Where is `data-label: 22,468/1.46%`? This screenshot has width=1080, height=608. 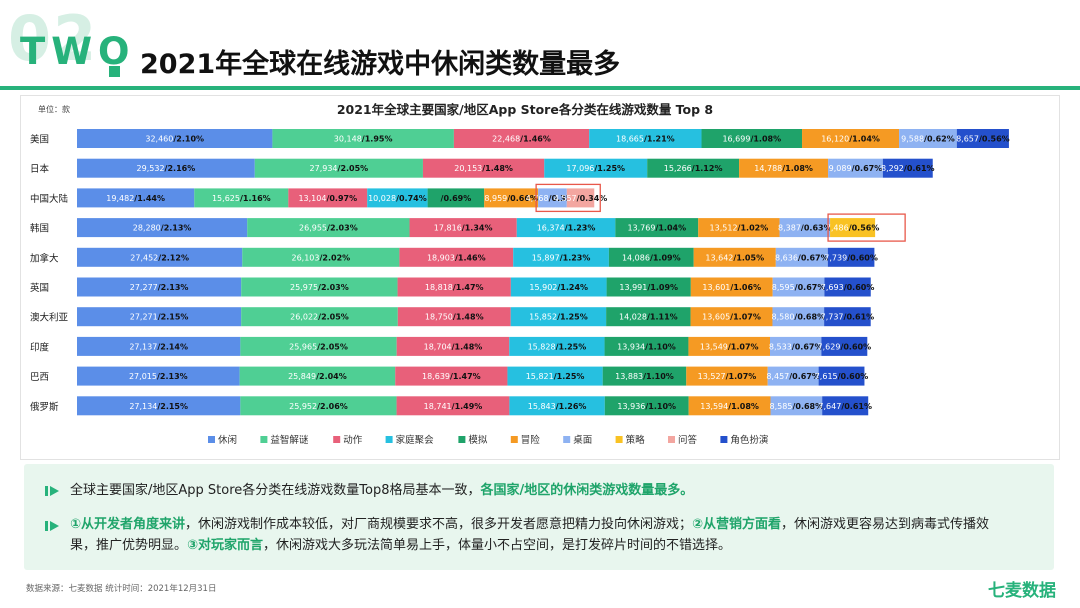
data-label: 22,468/1.46% is located at coordinates (521, 139).